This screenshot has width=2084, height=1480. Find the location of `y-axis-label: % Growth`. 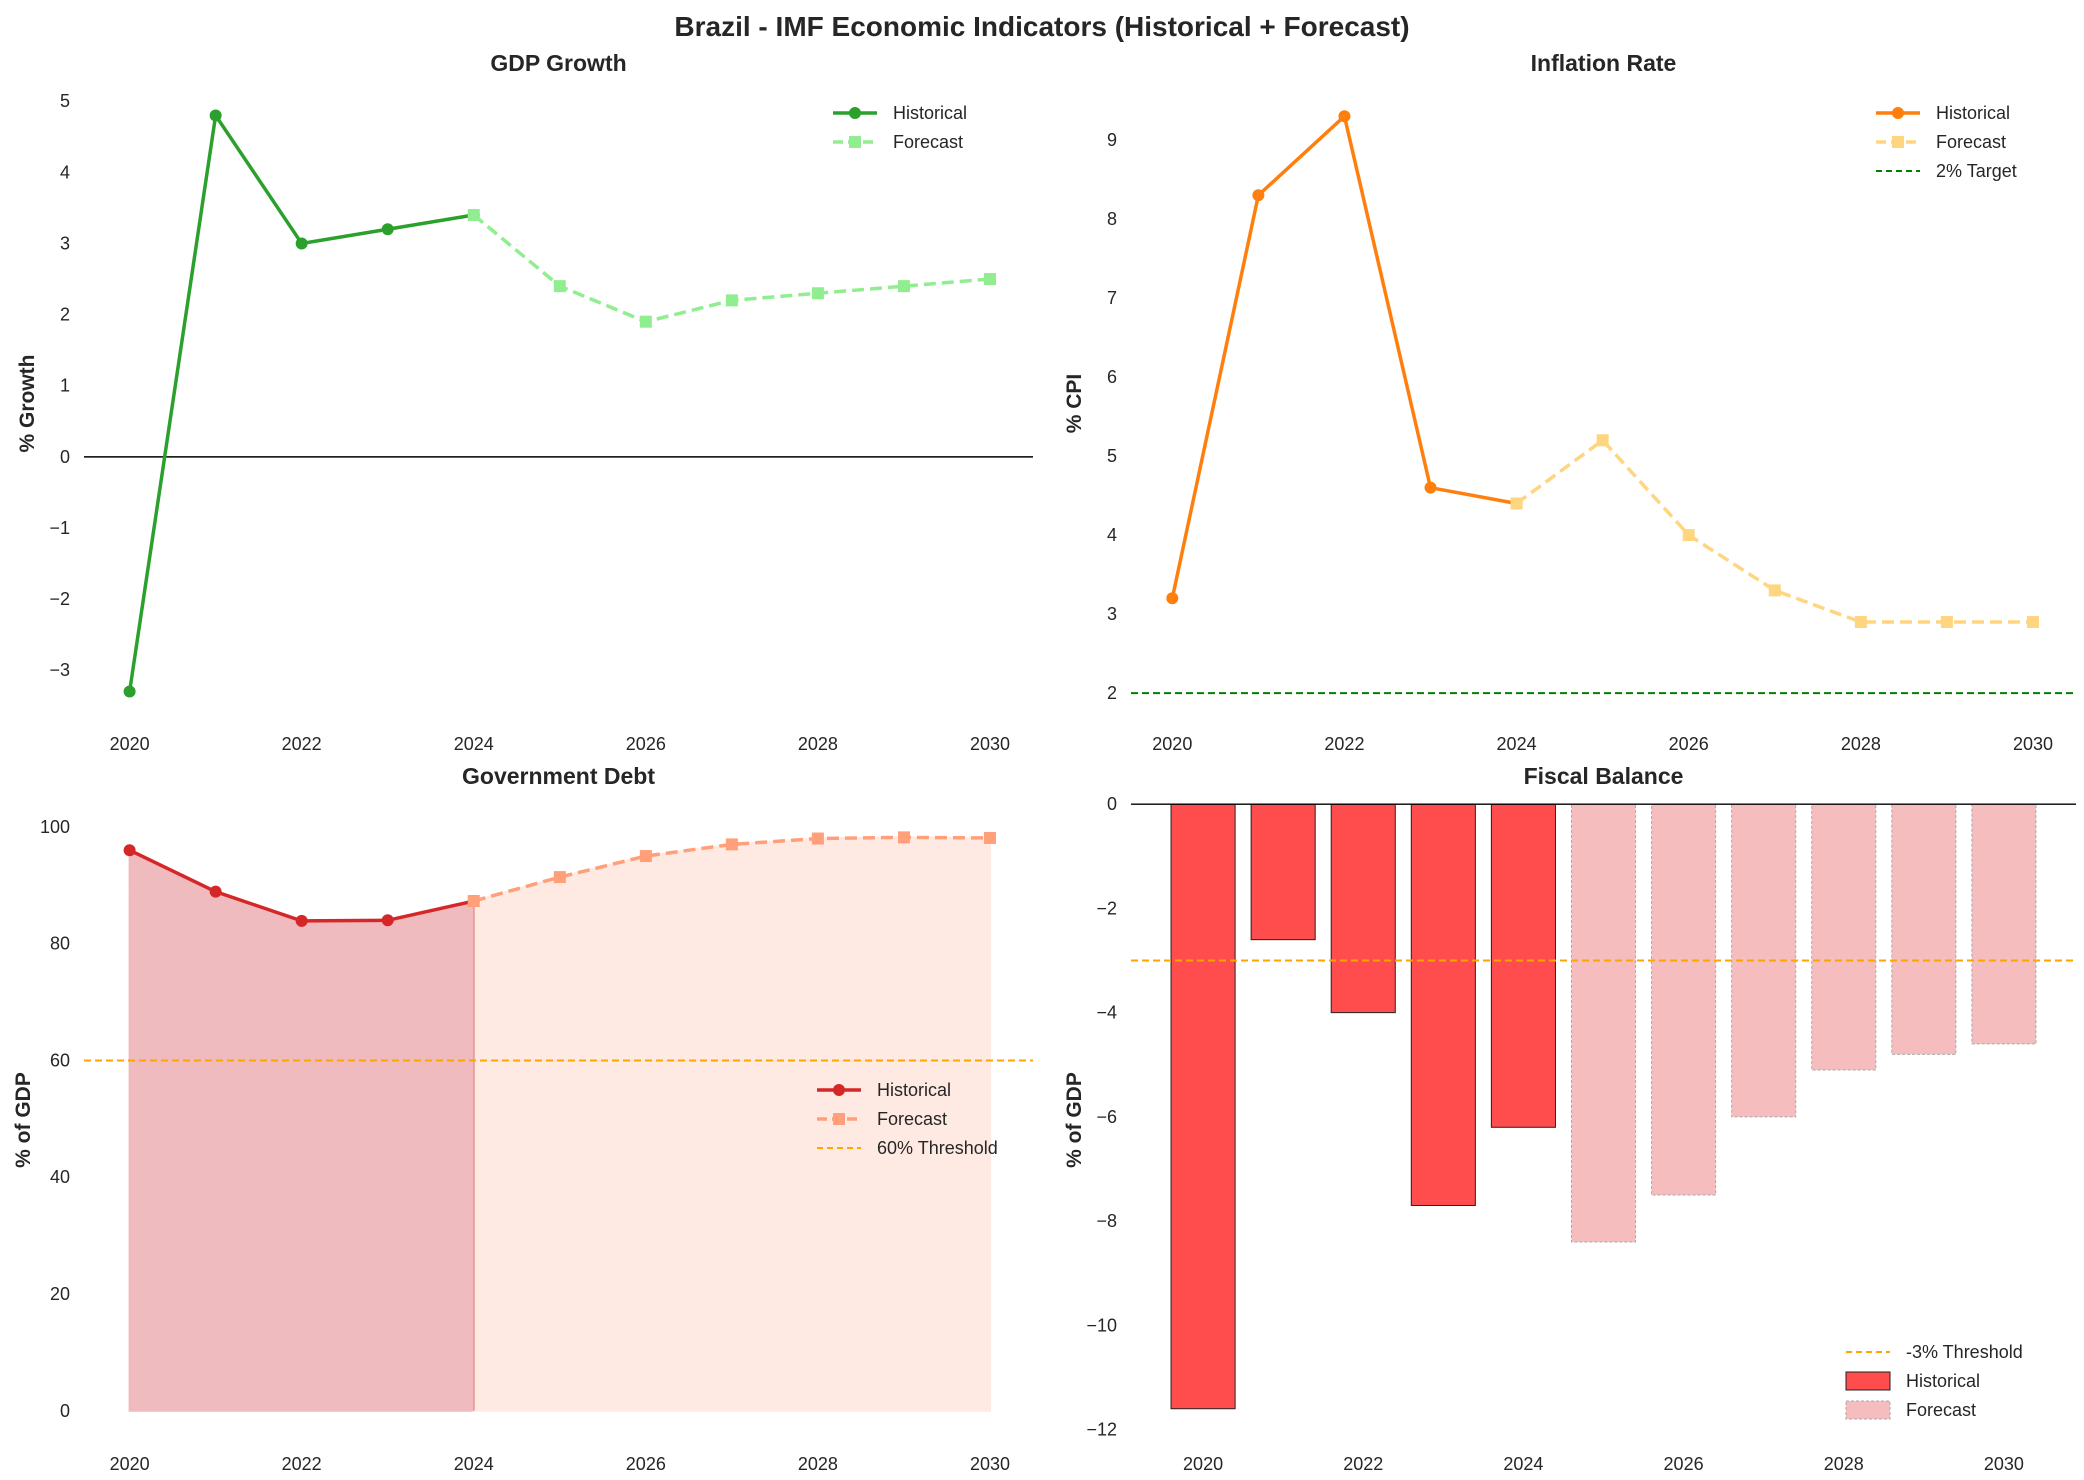

y-axis-label: % Growth is located at coordinates (27, 404).